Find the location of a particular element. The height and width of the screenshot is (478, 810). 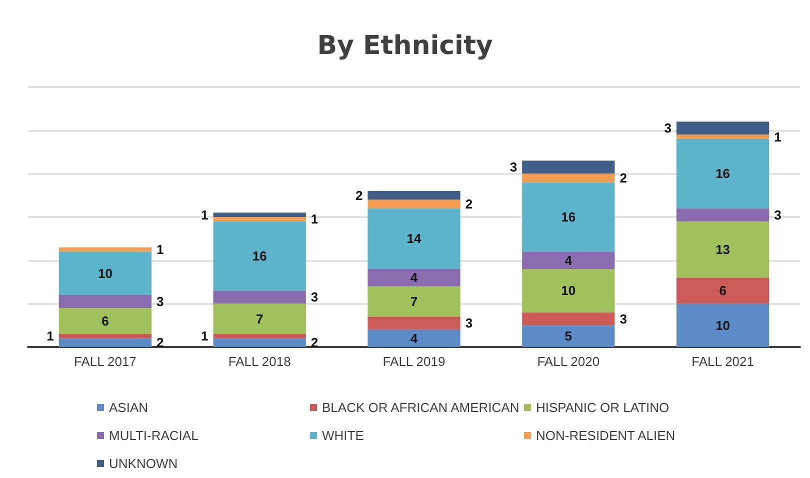

x-tick-label: FALL 2017 is located at coordinates (105, 361).